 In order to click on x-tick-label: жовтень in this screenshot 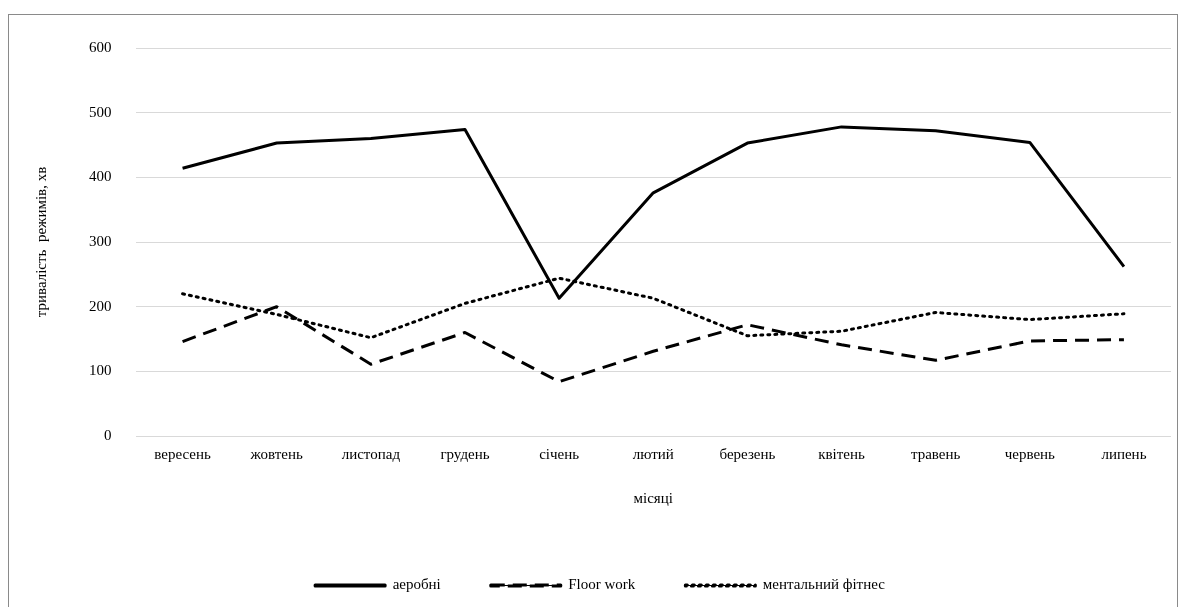, I will do `click(276, 453)`.